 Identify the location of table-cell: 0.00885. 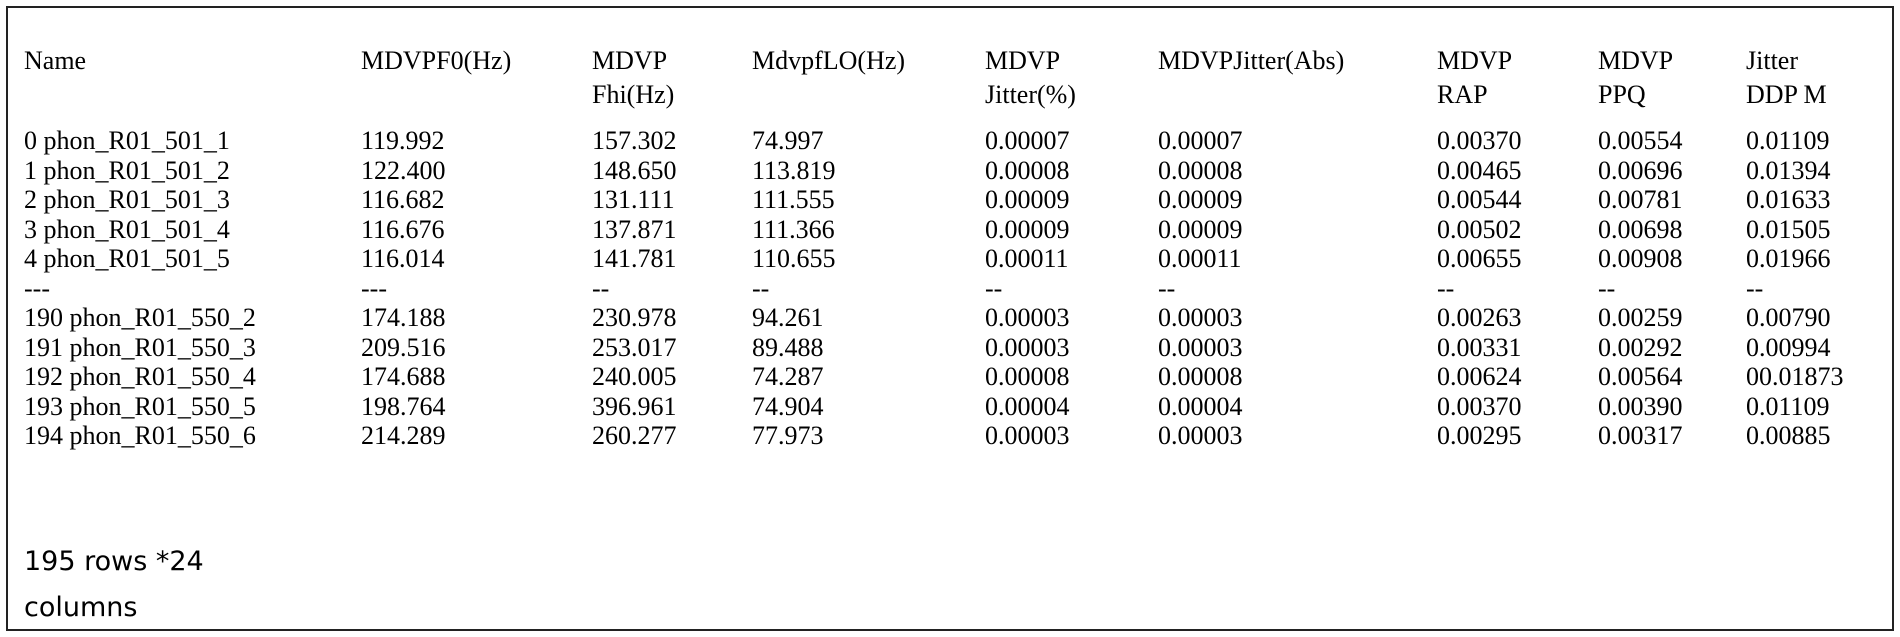
(1788, 435).